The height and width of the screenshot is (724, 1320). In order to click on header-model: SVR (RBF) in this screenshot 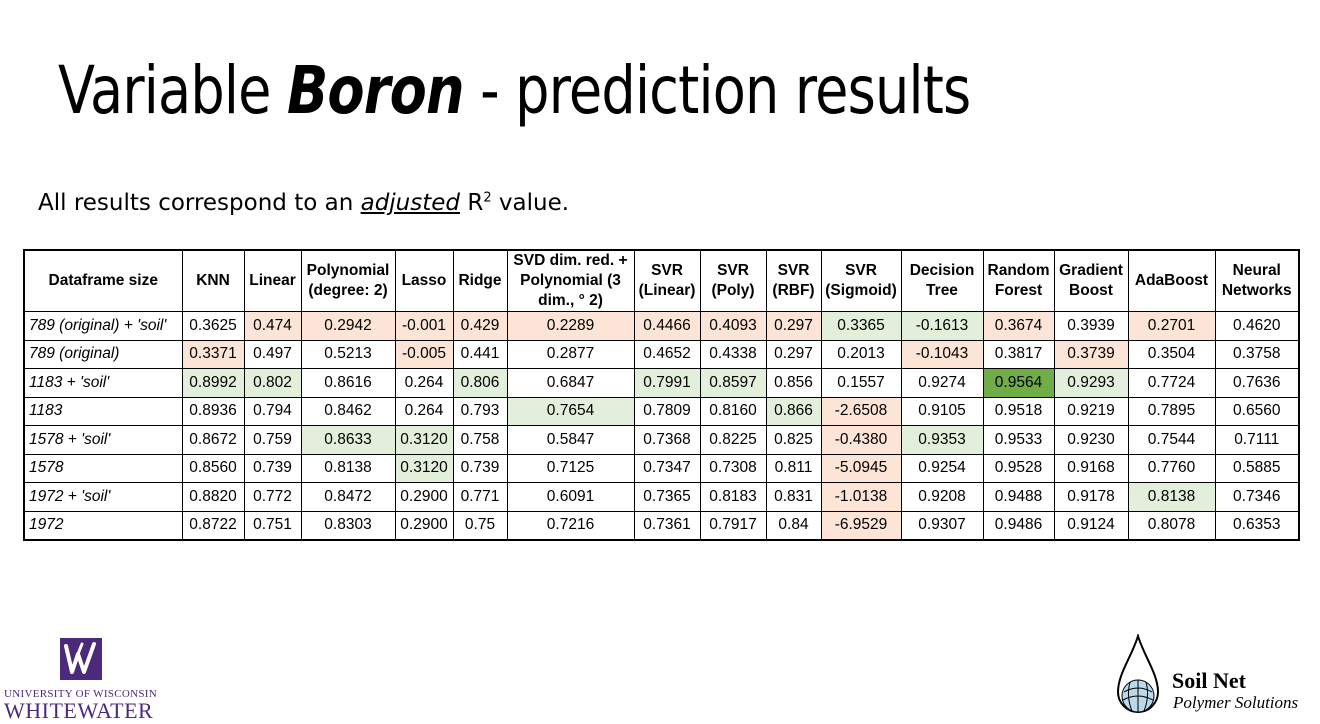, I will do `click(793, 280)`.